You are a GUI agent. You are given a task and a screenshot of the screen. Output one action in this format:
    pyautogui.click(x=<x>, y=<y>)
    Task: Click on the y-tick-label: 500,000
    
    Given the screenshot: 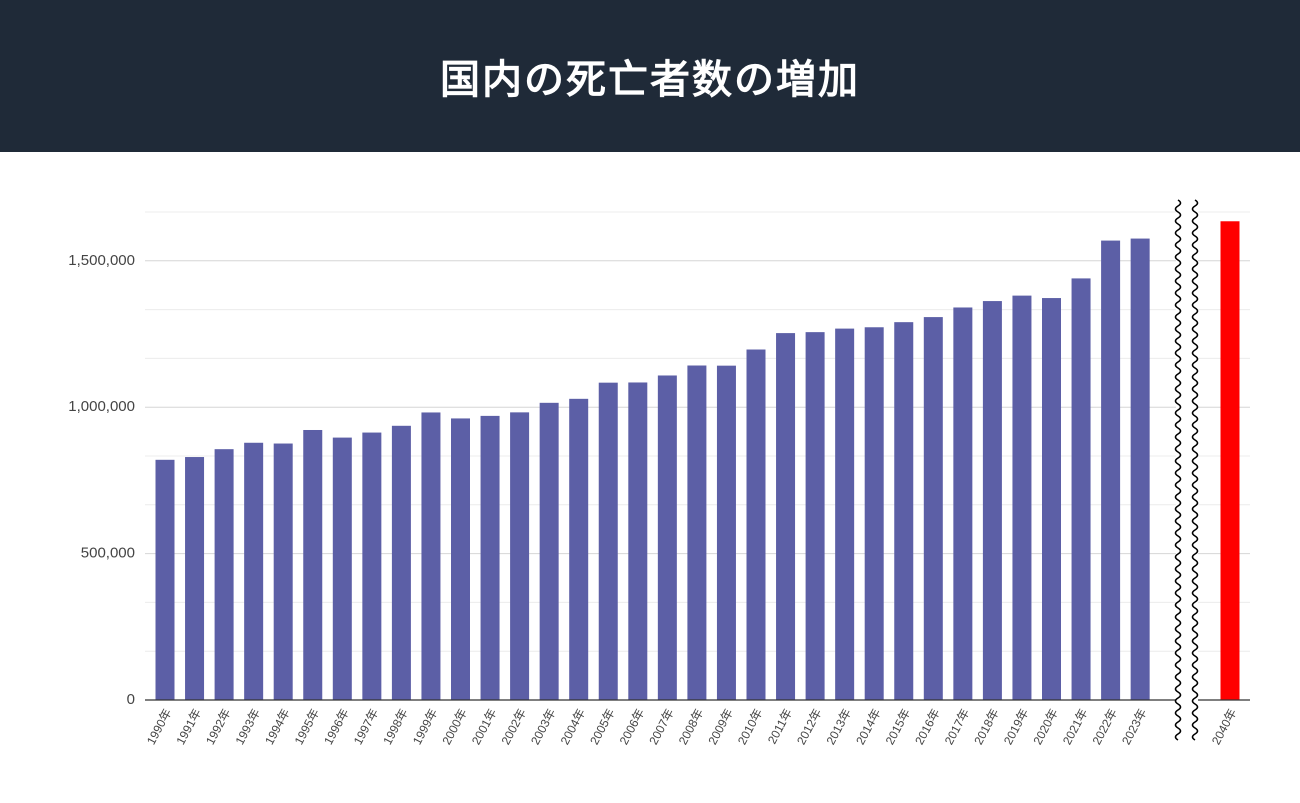 What is the action you would take?
    pyautogui.click(x=108, y=553)
    